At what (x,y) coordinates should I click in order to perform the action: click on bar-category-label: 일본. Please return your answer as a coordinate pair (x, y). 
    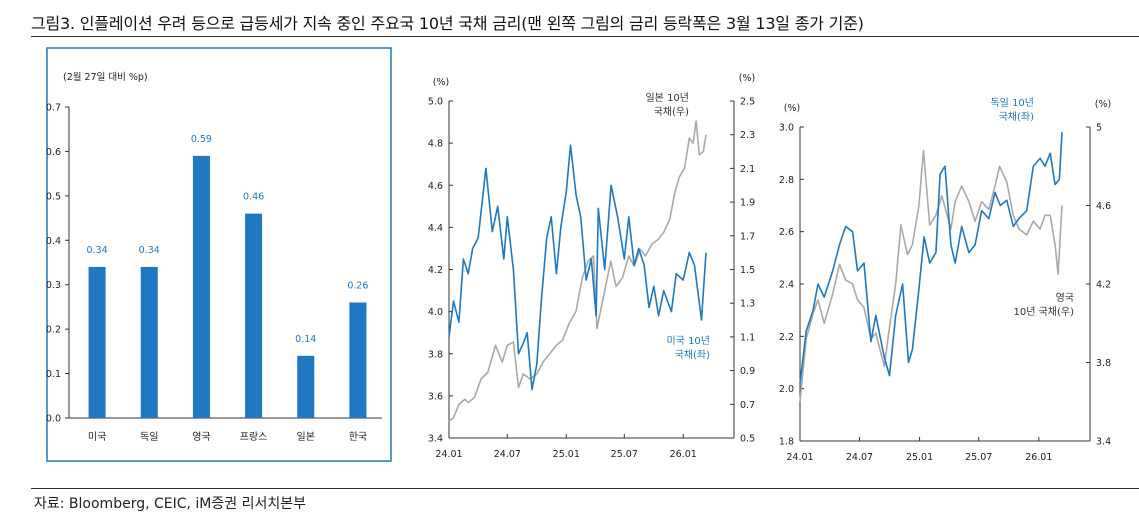
    Looking at the image, I should click on (306, 437).